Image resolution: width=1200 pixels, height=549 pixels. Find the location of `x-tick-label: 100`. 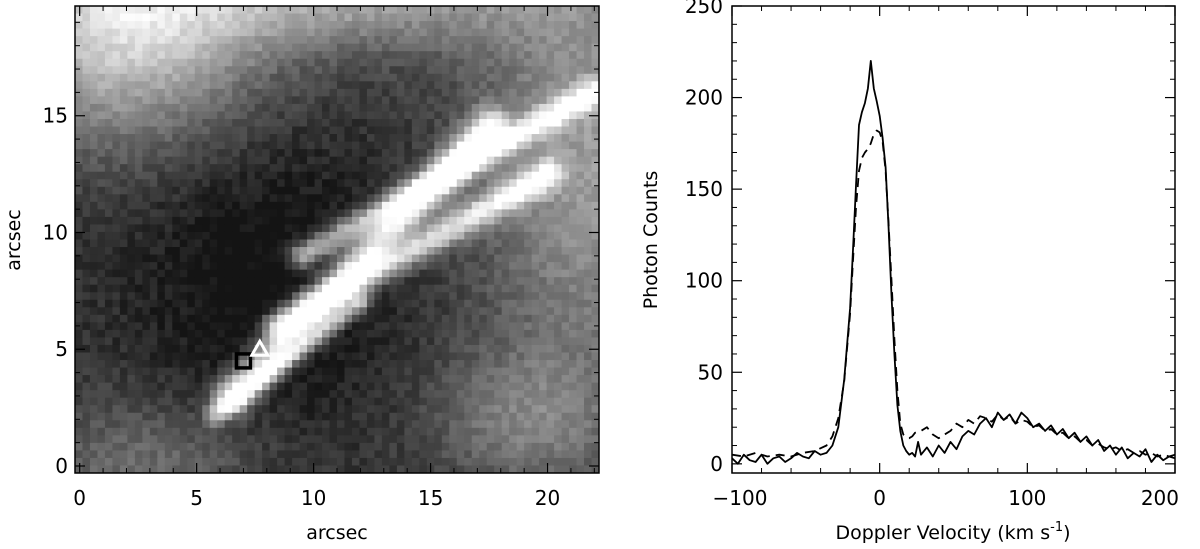

x-tick-label: 100 is located at coordinates (1027, 498).